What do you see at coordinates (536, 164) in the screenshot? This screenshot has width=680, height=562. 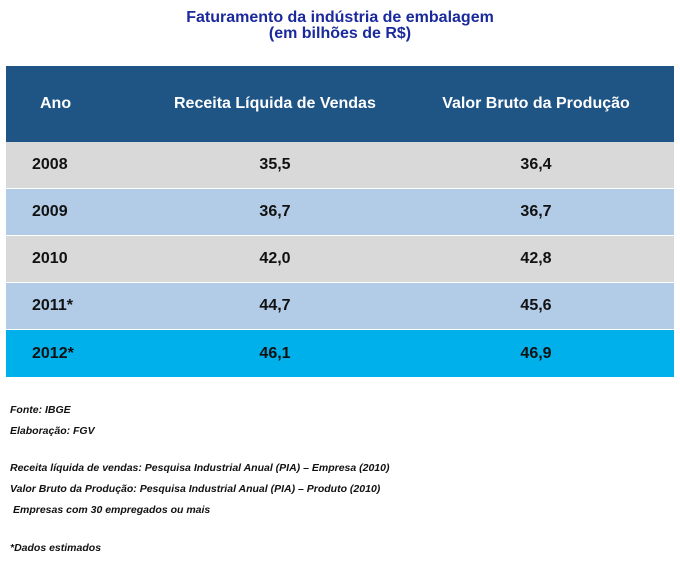 I see `cell-valor: 36,4` at bounding box center [536, 164].